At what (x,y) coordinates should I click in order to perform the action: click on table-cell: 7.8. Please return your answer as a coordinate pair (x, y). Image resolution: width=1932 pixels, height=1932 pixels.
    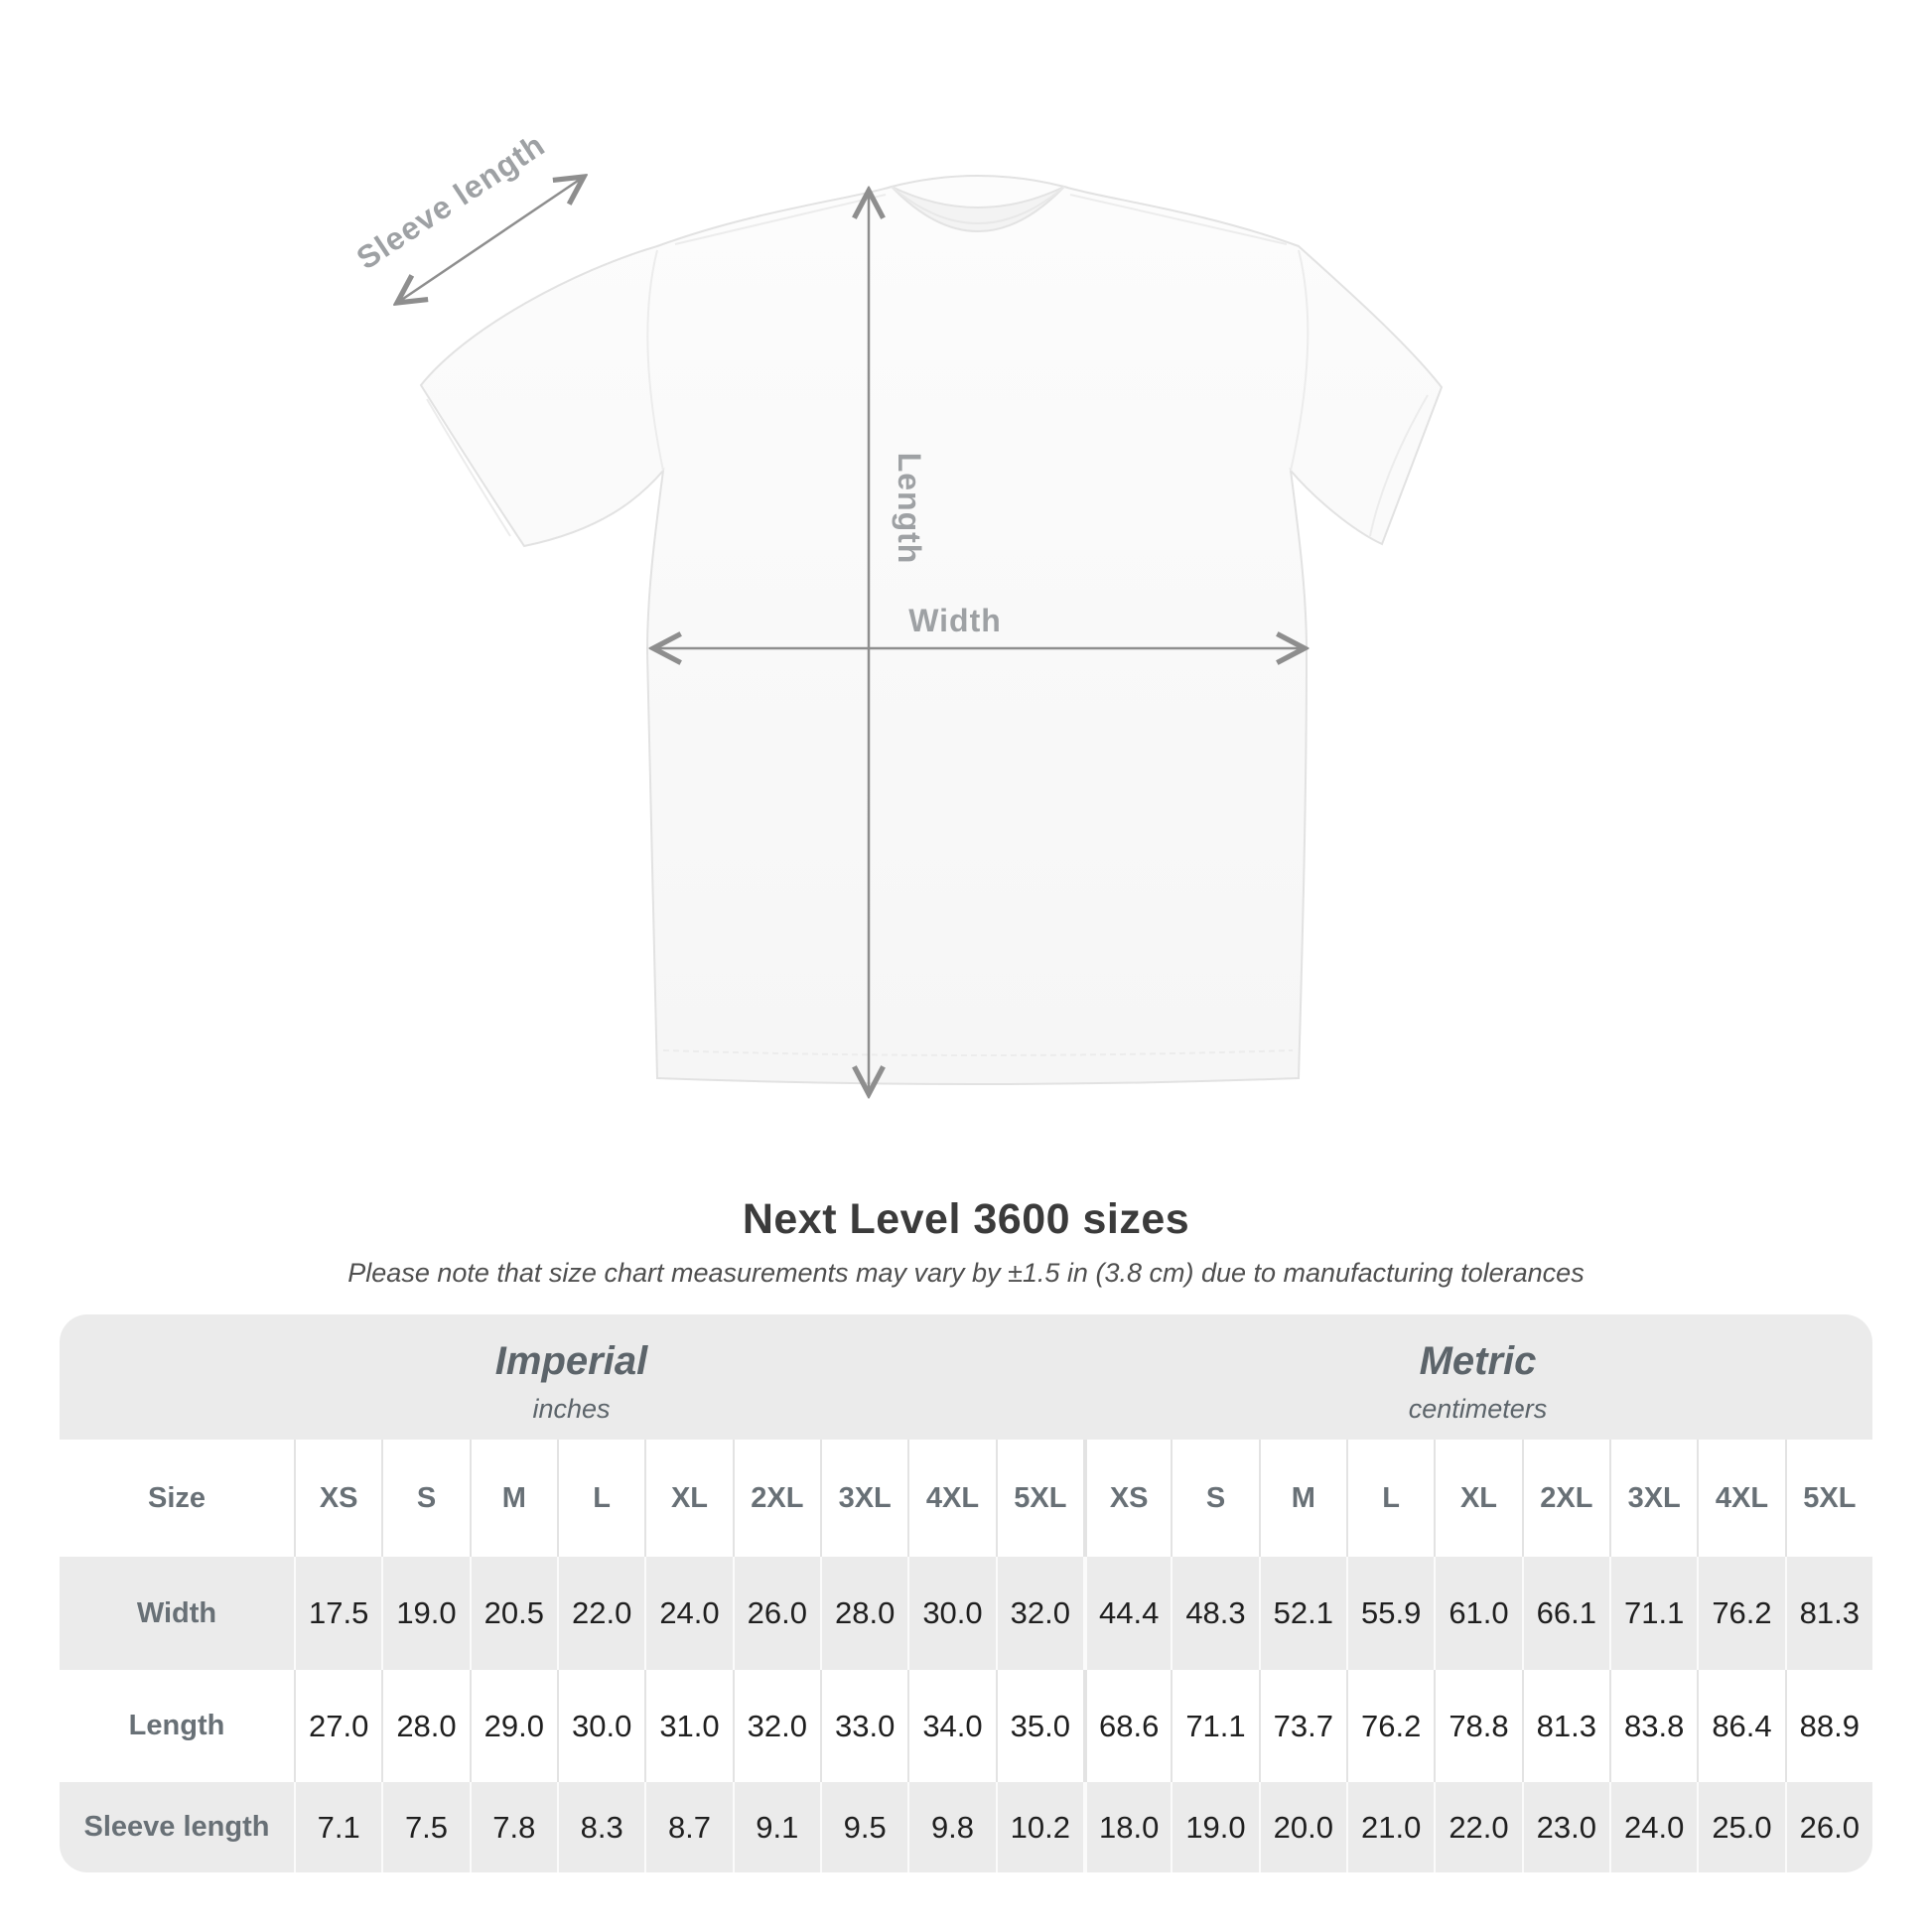
    Looking at the image, I should click on (513, 1827).